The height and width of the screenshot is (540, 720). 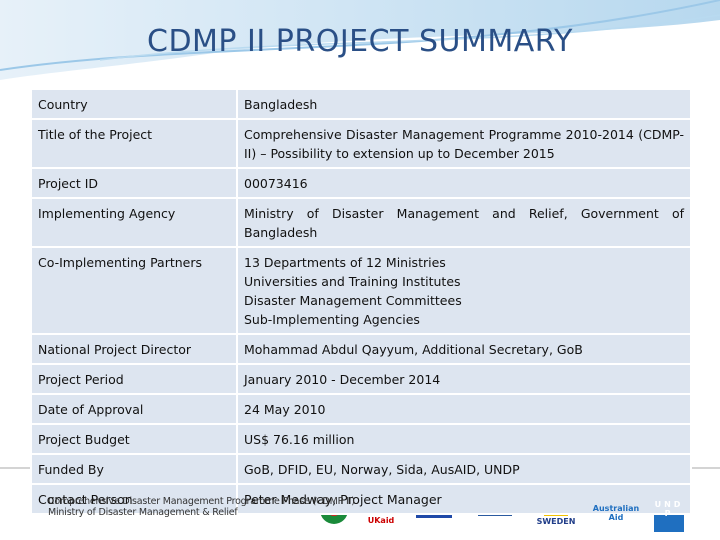 What do you see at coordinates (669, 509) in the screenshot?
I see `logo-label: UNDP` at bounding box center [669, 509].